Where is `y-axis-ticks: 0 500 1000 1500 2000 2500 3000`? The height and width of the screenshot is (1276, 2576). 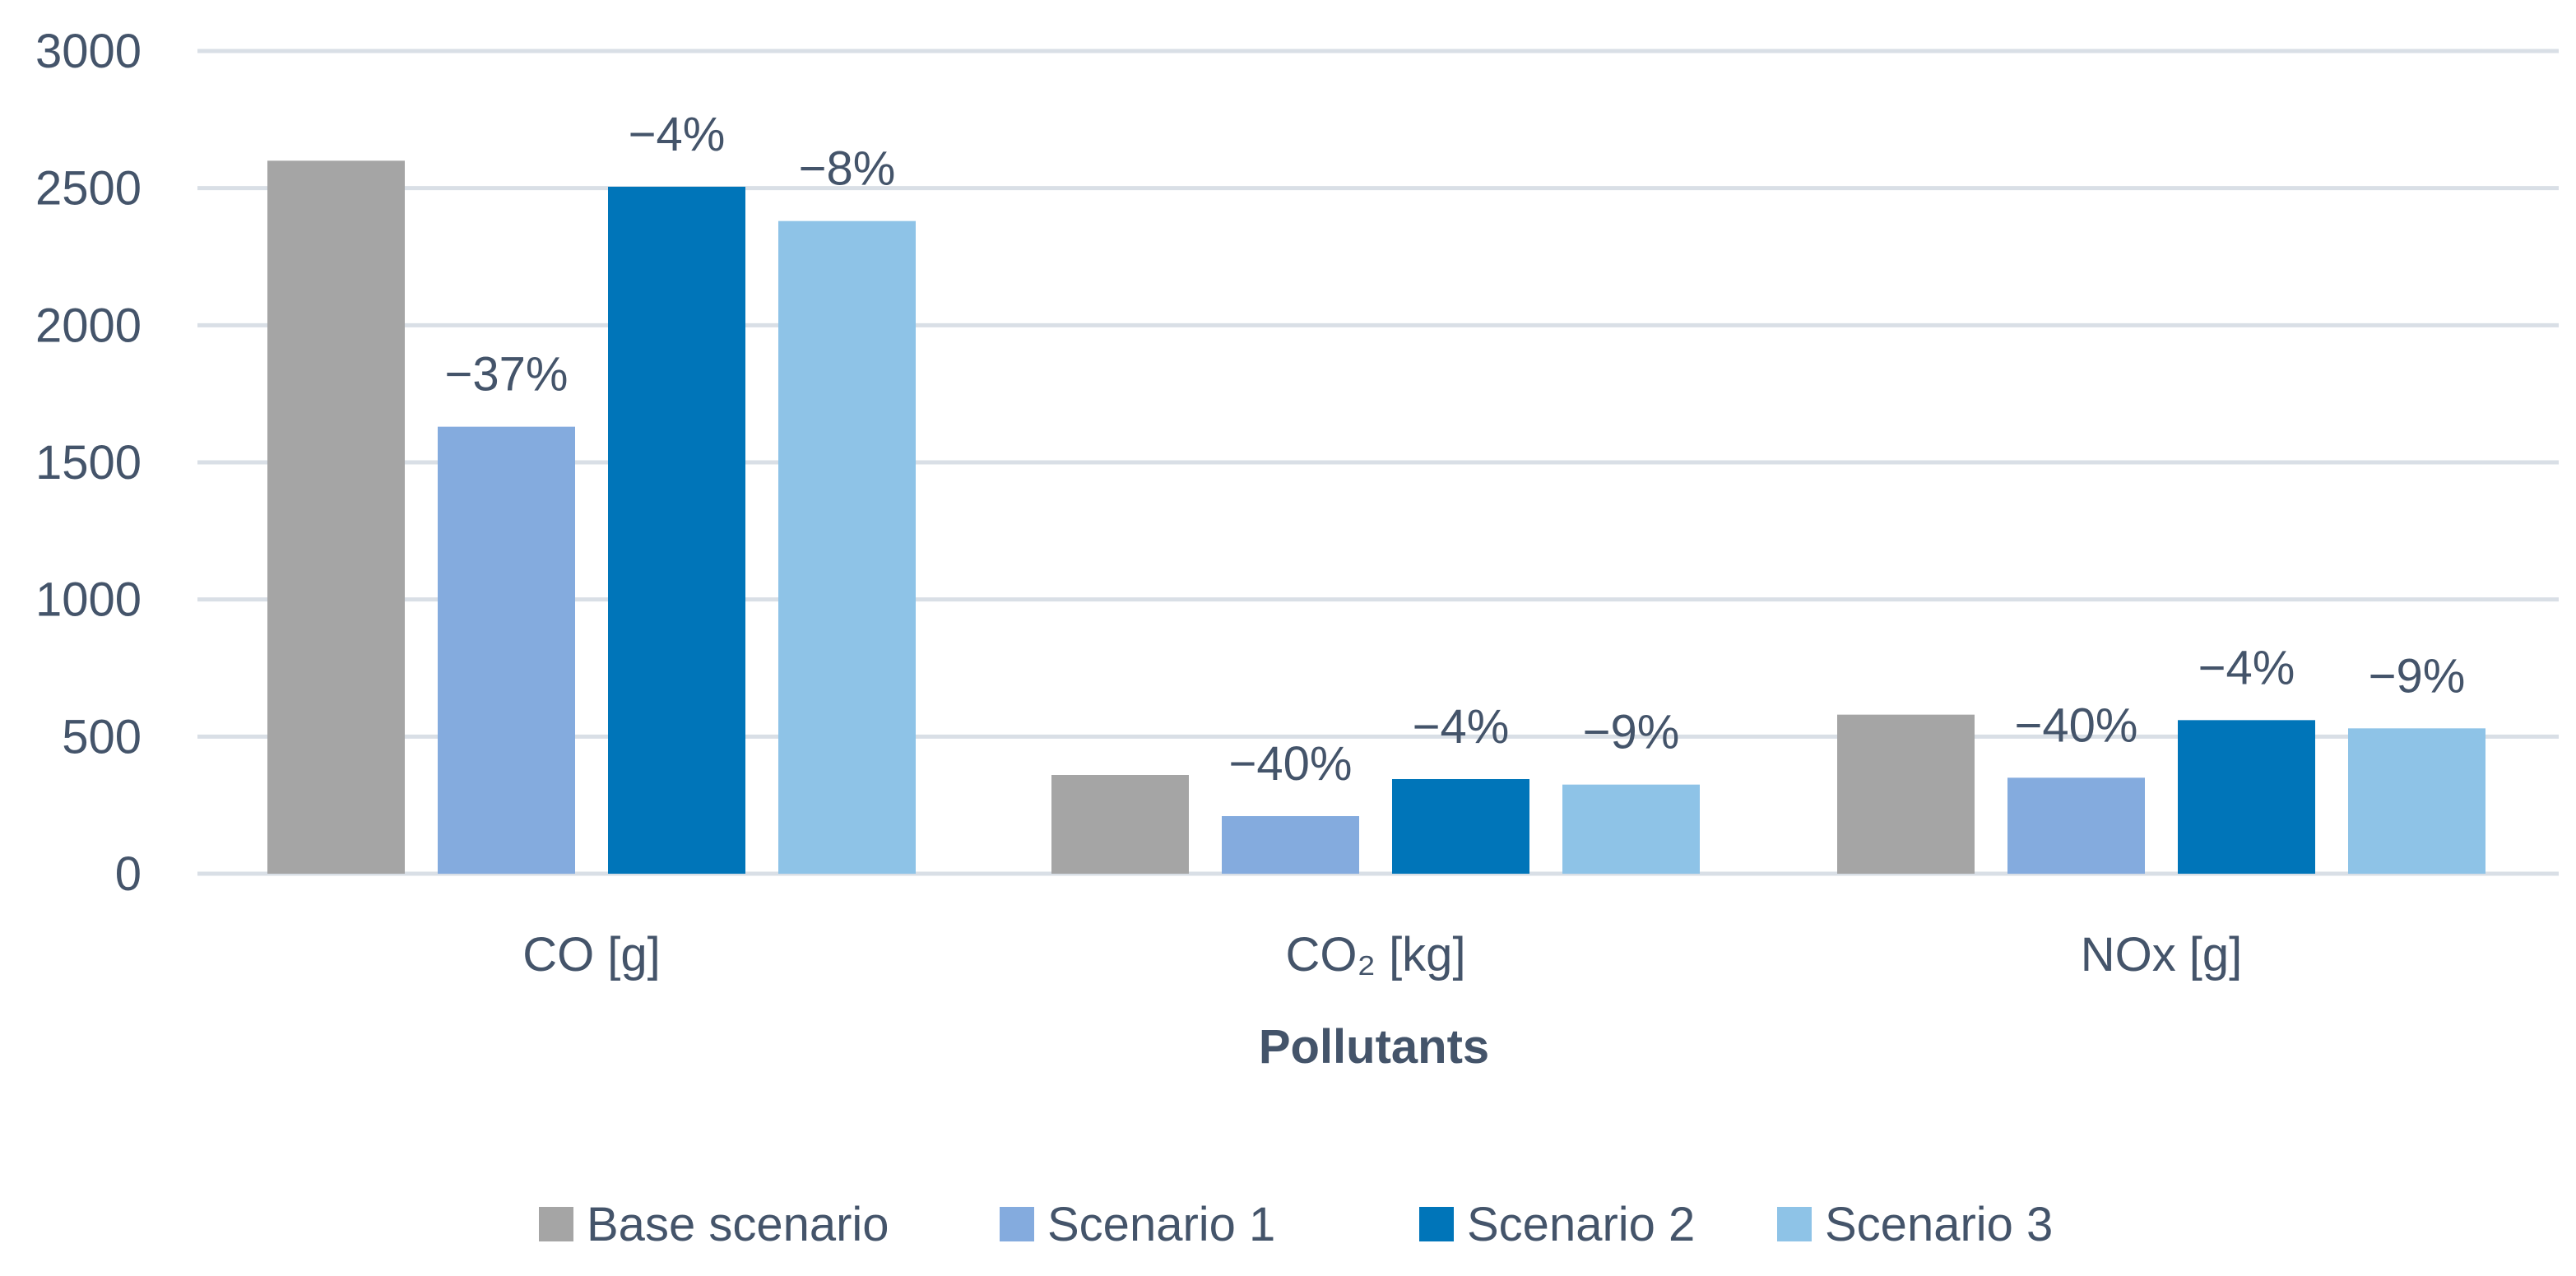 y-axis-ticks: 0 500 1000 1500 2000 2500 3000 is located at coordinates (89, 463).